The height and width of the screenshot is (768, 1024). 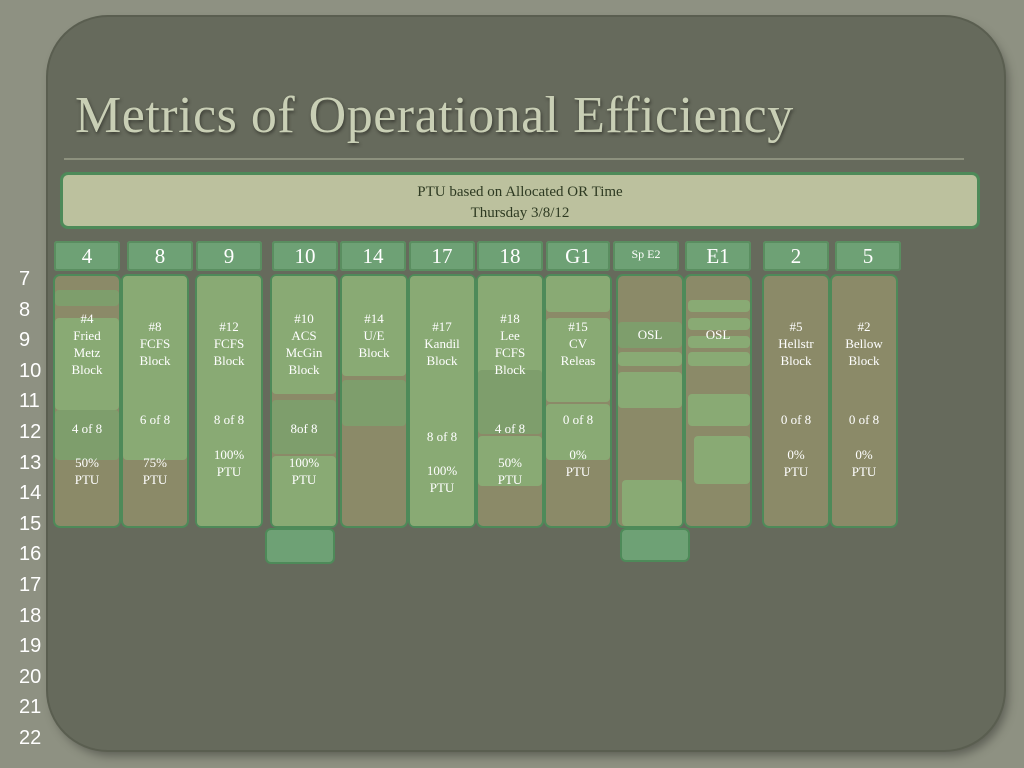 I want to click on hour-label: 7, so click(x=25, y=279).